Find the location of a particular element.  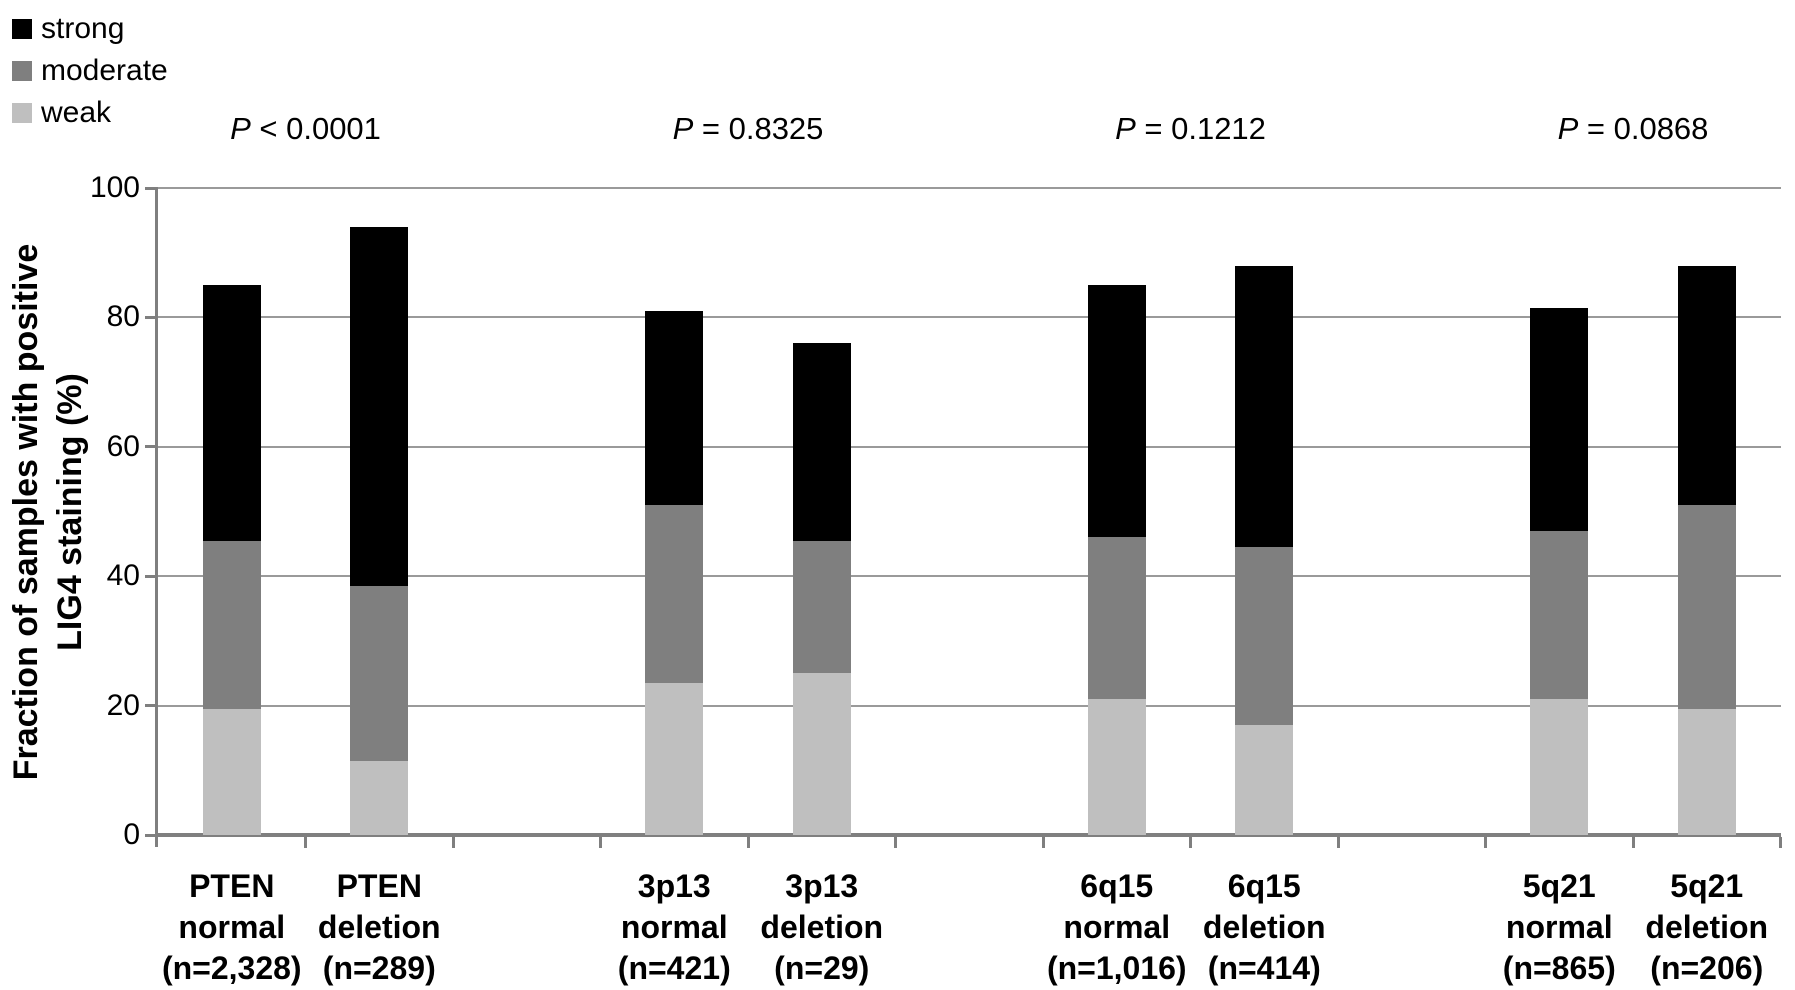

x-axis-label-line3: (n=414) is located at coordinates (1264, 968).